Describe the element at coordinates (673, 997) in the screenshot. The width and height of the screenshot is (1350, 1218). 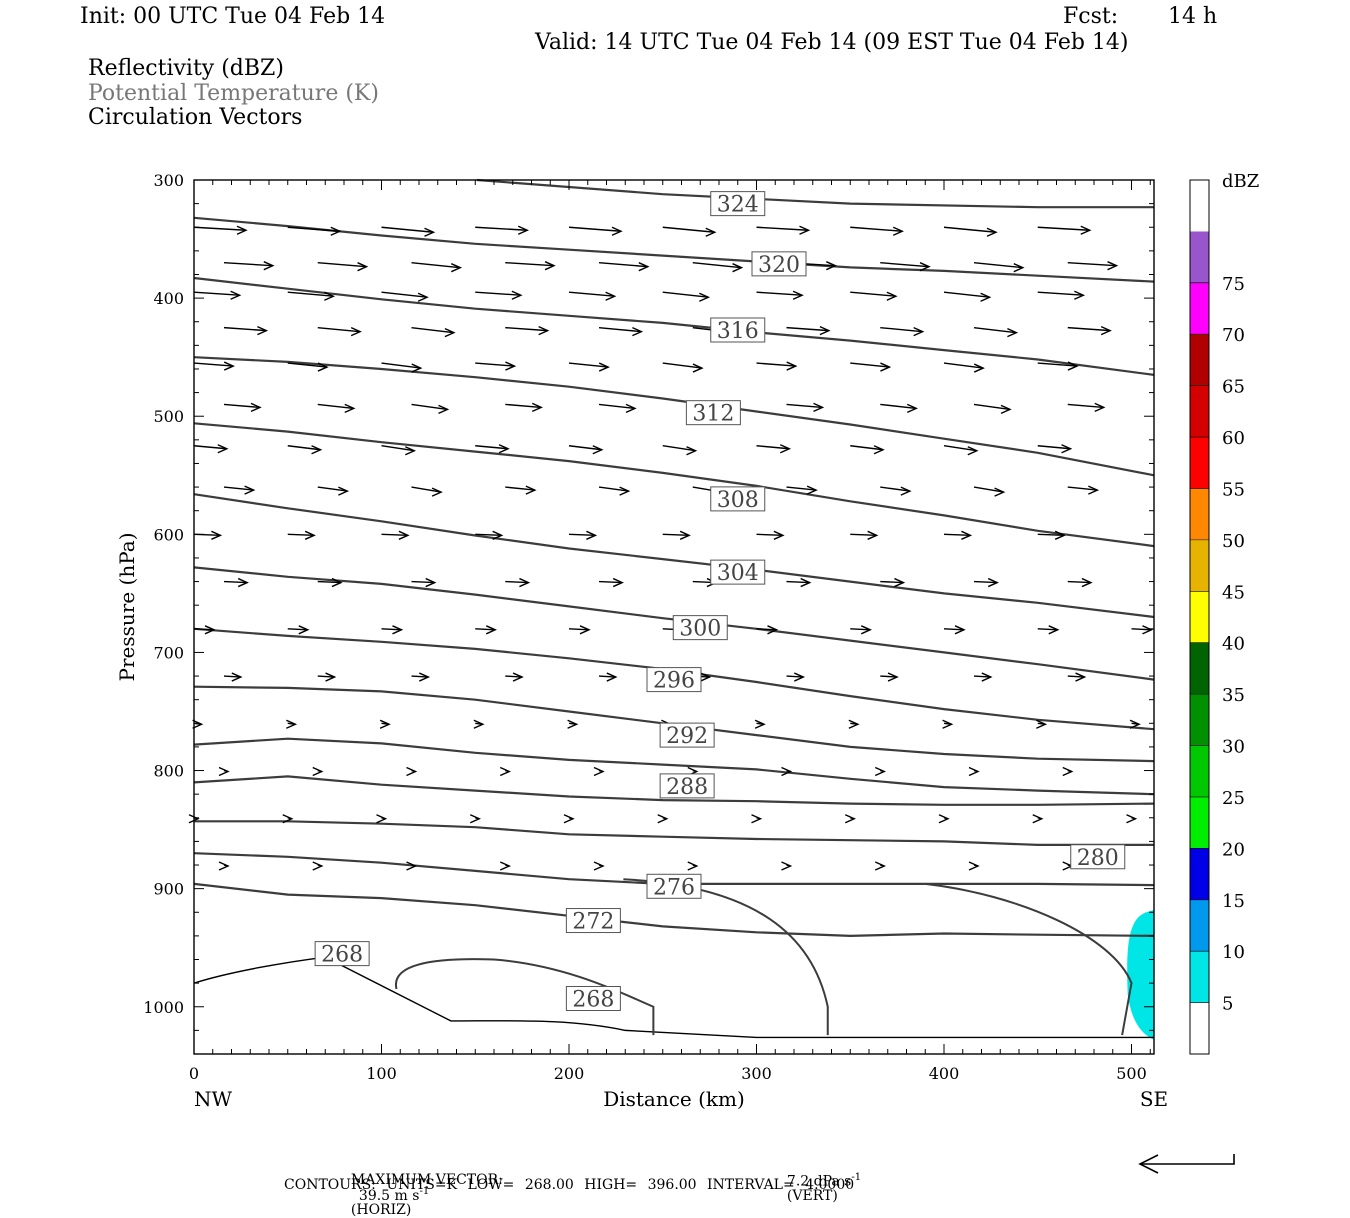
I see `theta-contour-268-ground` at that location.